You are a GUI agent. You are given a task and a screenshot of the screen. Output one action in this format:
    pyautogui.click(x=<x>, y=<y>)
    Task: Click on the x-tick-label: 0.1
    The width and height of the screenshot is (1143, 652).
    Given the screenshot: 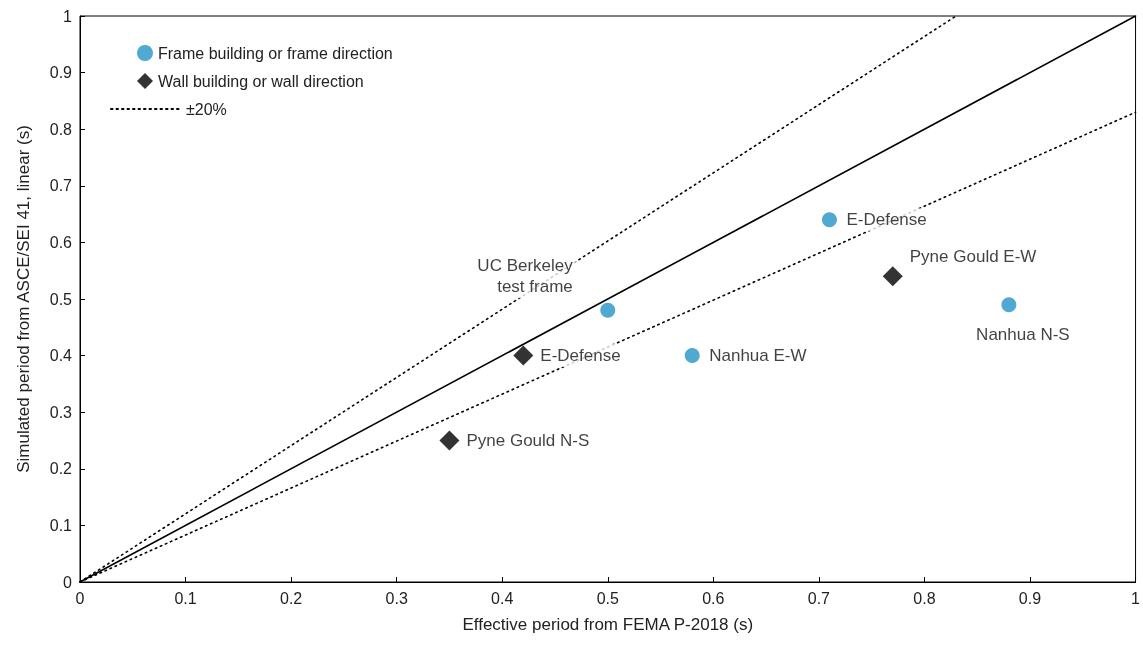 What is the action you would take?
    pyautogui.click(x=185, y=598)
    